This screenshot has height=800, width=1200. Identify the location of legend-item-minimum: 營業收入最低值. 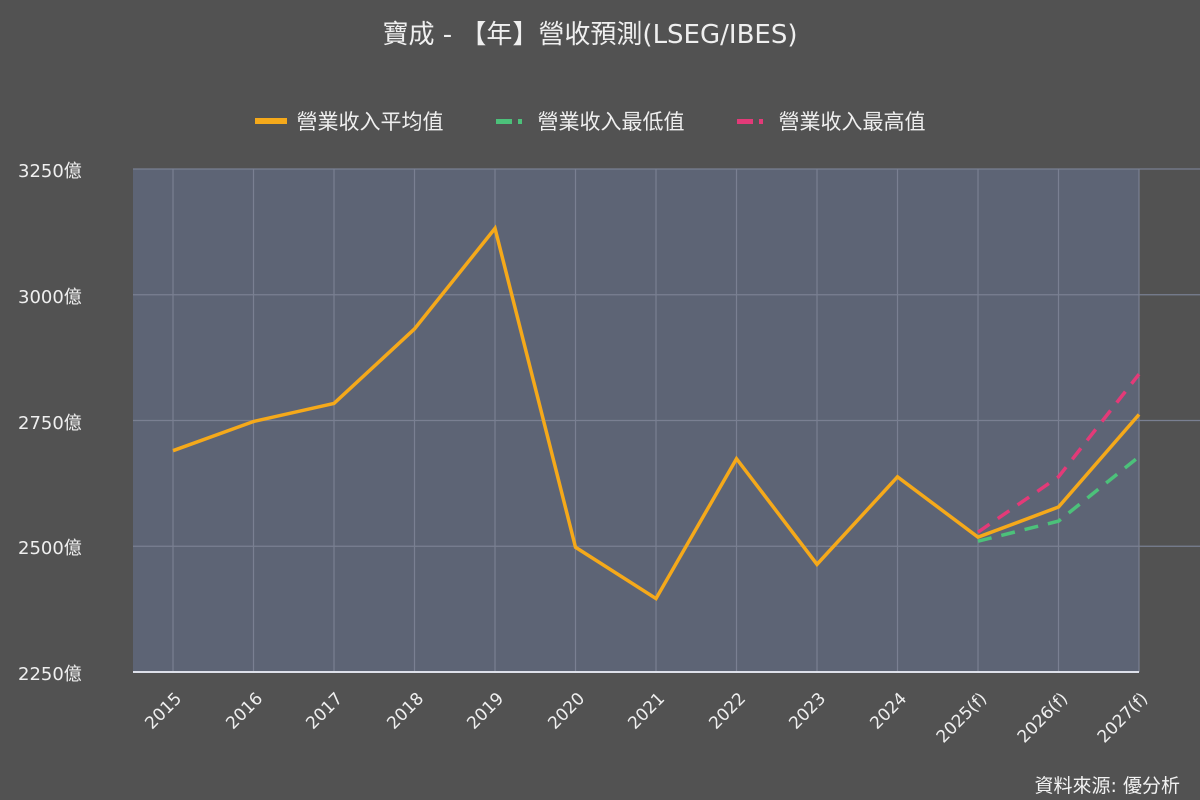
(590, 121).